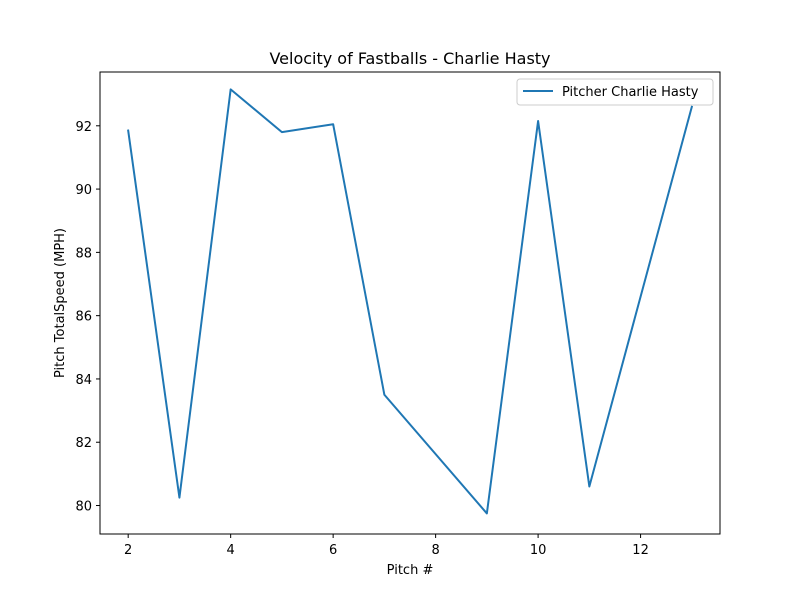 Image resolution: width=800 pixels, height=604 pixels. Describe the element at coordinates (435, 550) in the screenshot. I see `x-tick-label: 8` at that location.